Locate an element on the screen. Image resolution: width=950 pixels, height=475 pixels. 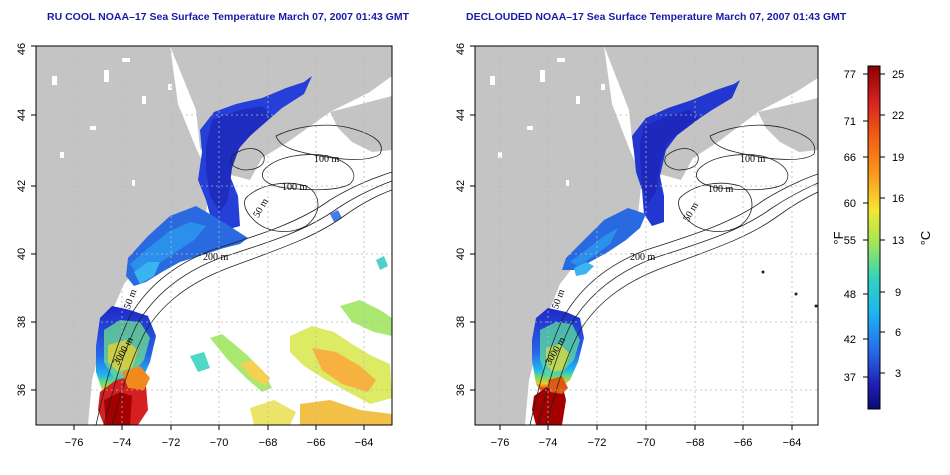
colorbar-celsius-labels: 25 22 19 16 13 9 6 3 is located at coordinates (898, 224).